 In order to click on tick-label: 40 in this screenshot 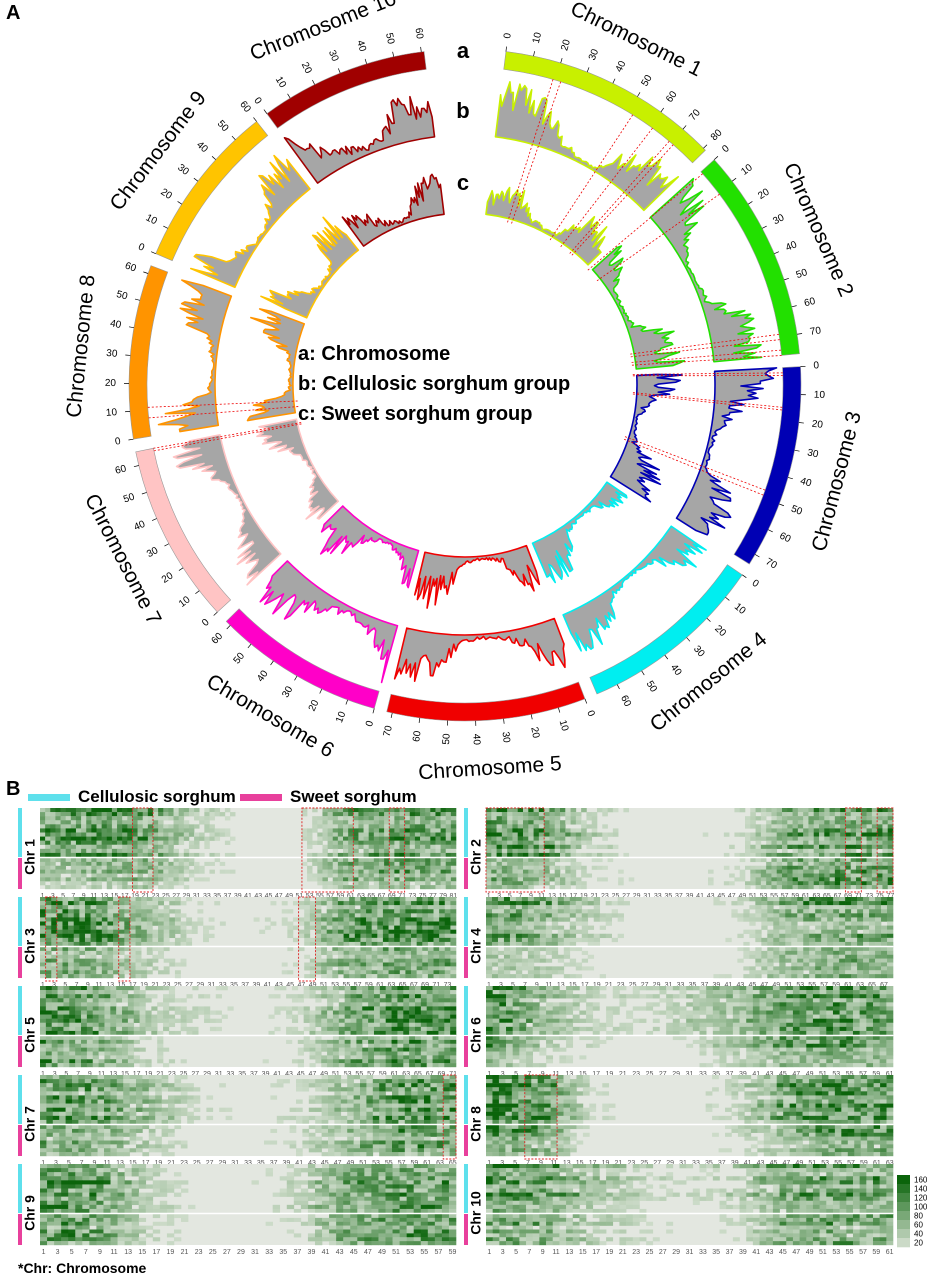, I will do `click(621, 66)`.